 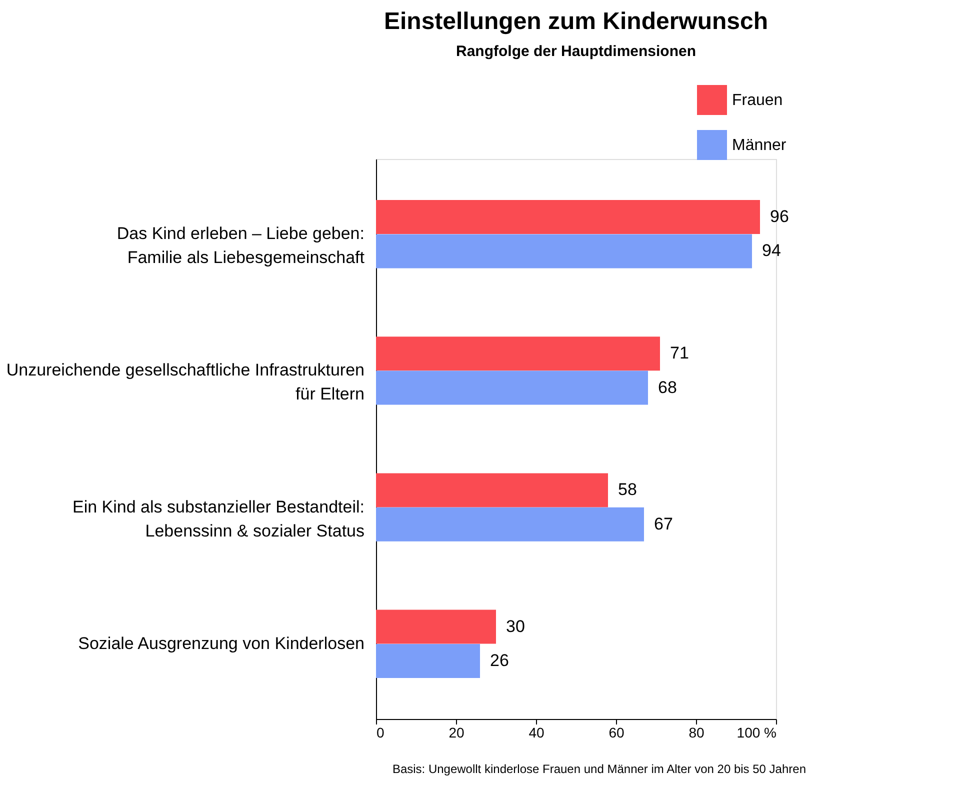 What do you see at coordinates (218, 518) in the screenshot?
I see `y-tick-label: Ein Kind als substanzieller Bestandteil: Lebenssinn & sozialer Status` at bounding box center [218, 518].